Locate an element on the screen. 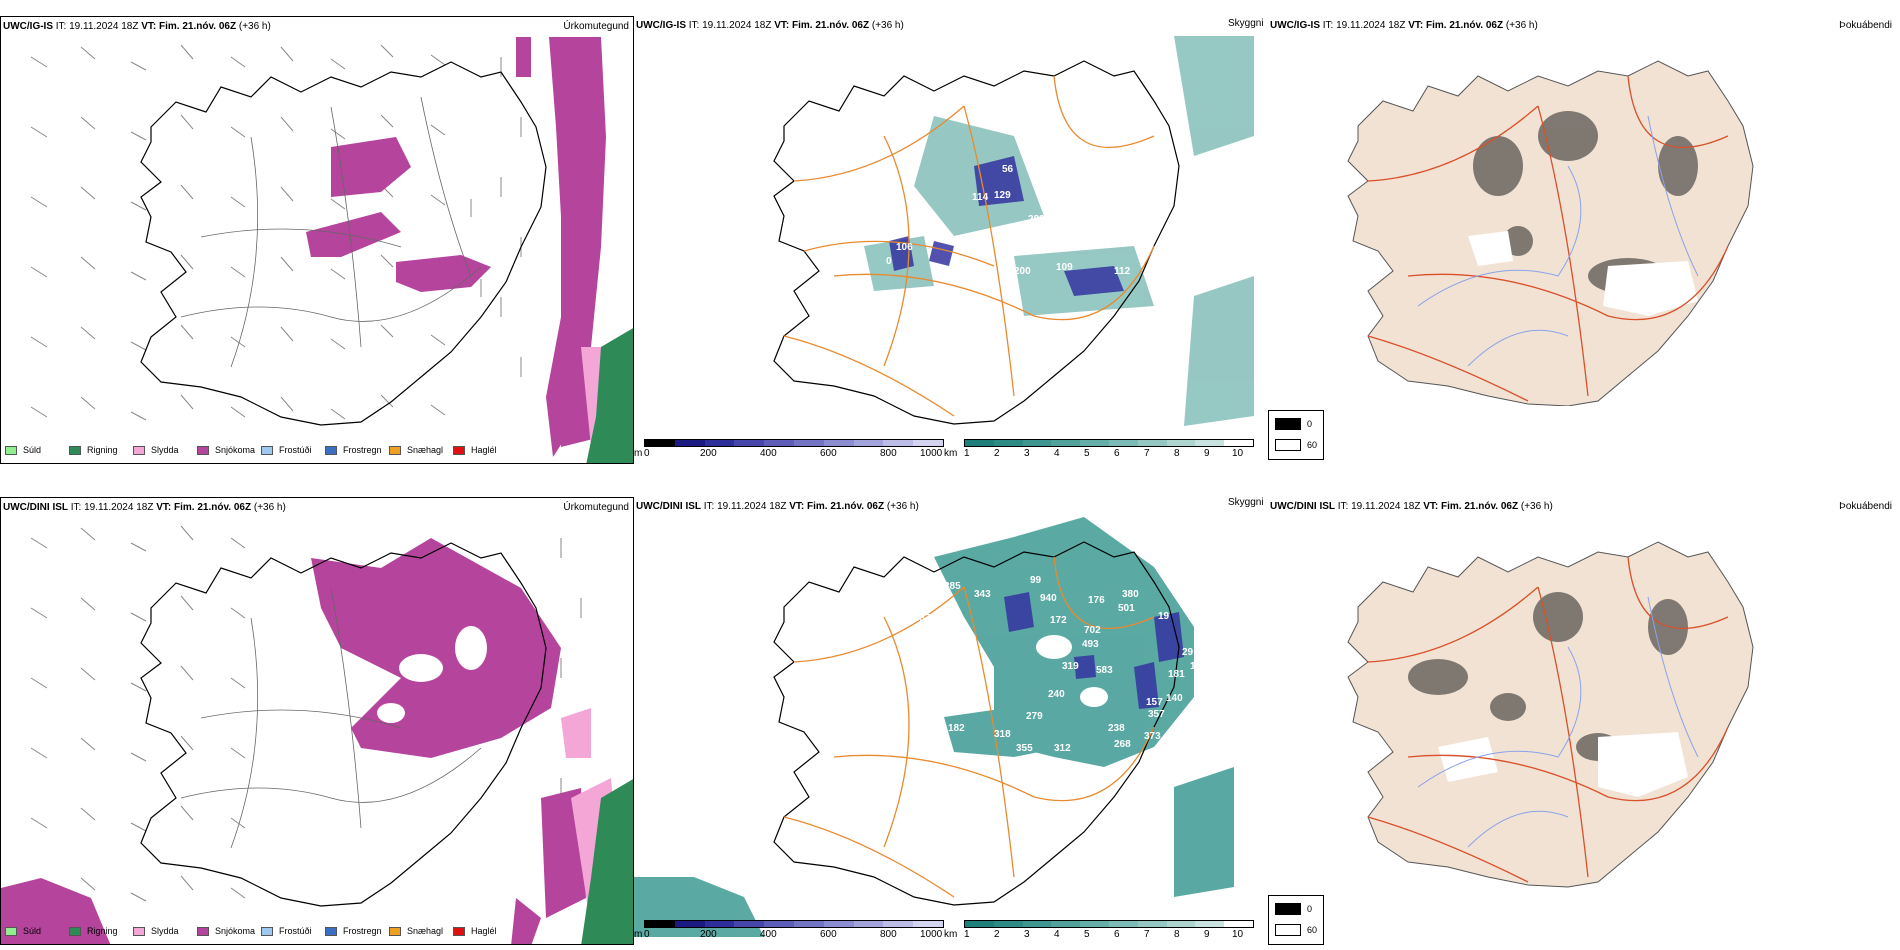 The image size is (1900, 950). snow-areas is located at coordinates (456, 247).